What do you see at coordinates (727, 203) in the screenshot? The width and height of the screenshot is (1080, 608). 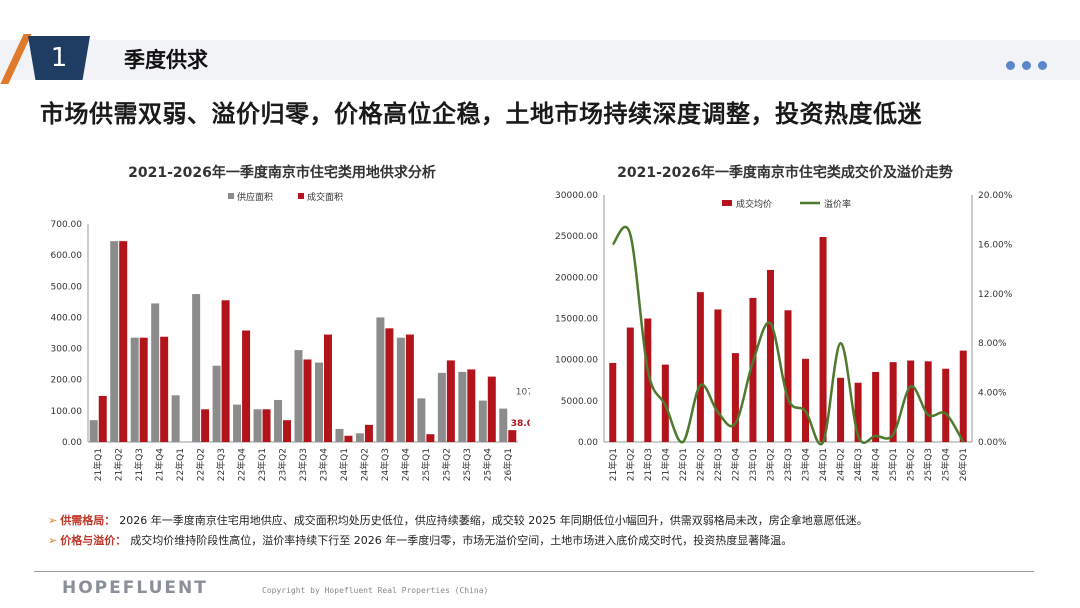 I see `legend-swatch-price` at bounding box center [727, 203].